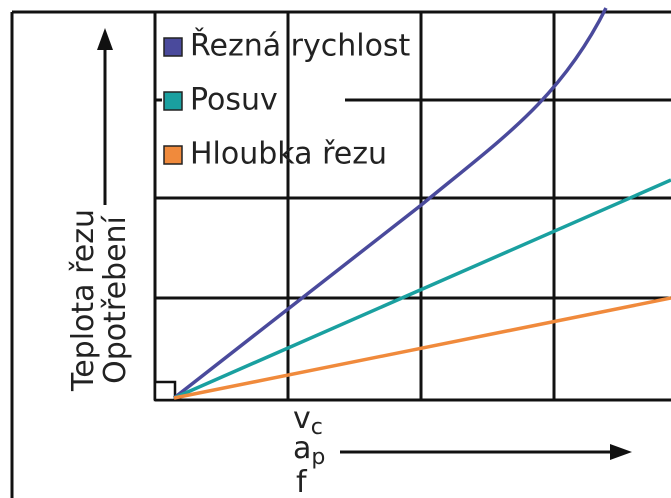  What do you see at coordinates (83, 300) in the screenshot?
I see `y-axis-label: Teplota řezu` at bounding box center [83, 300].